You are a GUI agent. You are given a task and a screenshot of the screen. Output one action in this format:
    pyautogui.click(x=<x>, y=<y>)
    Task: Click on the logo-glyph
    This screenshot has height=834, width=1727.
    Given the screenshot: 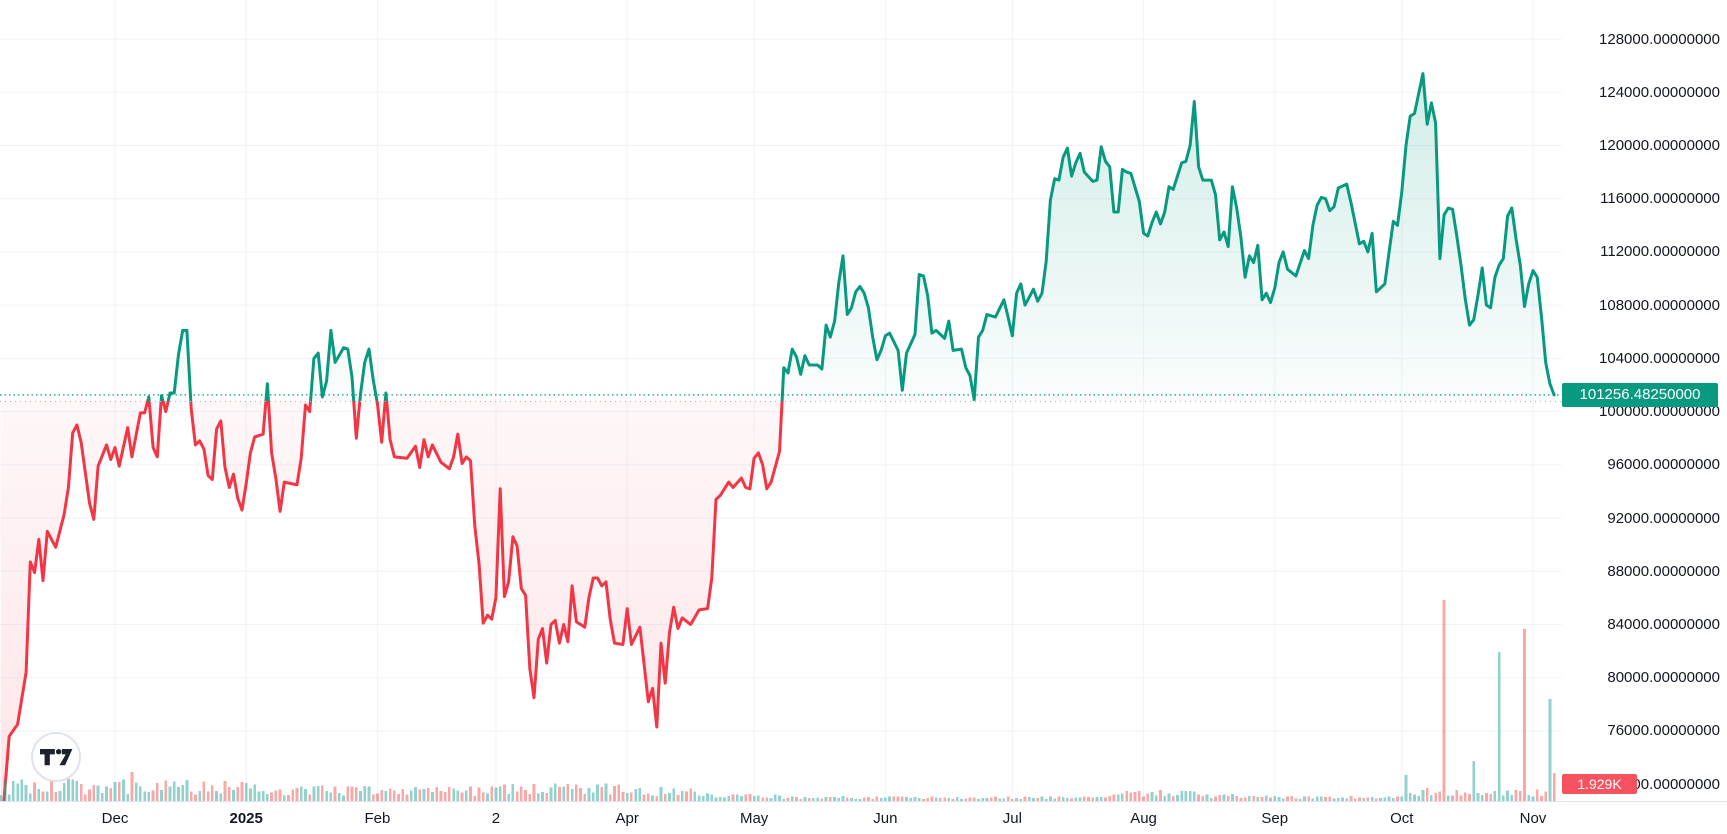 What is the action you would take?
    pyautogui.click(x=56, y=757)
    